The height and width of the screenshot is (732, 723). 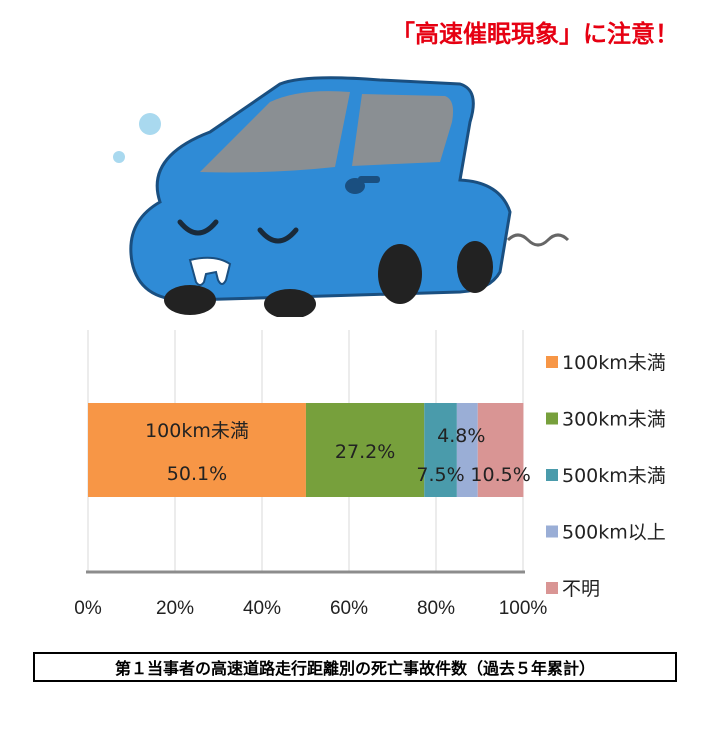 What do you see at coordinates (349, 608) in the screenshot?
I see `x-tick-label: 60%` at bounding box center [349, 608].